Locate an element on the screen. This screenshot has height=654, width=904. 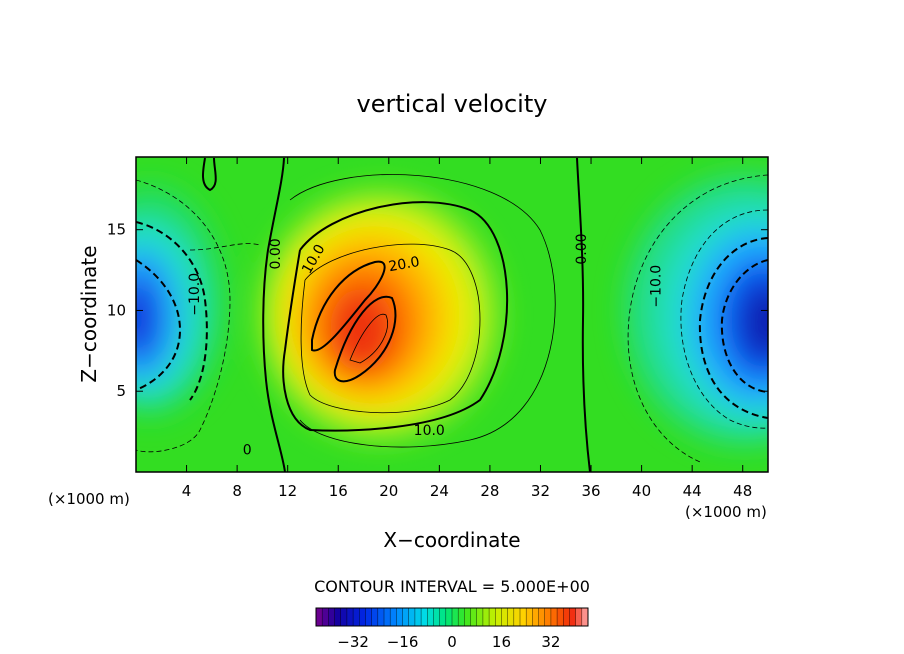
colorbar-ticks: −32 −16 0 16 32 is located at coordinates (448, 642).